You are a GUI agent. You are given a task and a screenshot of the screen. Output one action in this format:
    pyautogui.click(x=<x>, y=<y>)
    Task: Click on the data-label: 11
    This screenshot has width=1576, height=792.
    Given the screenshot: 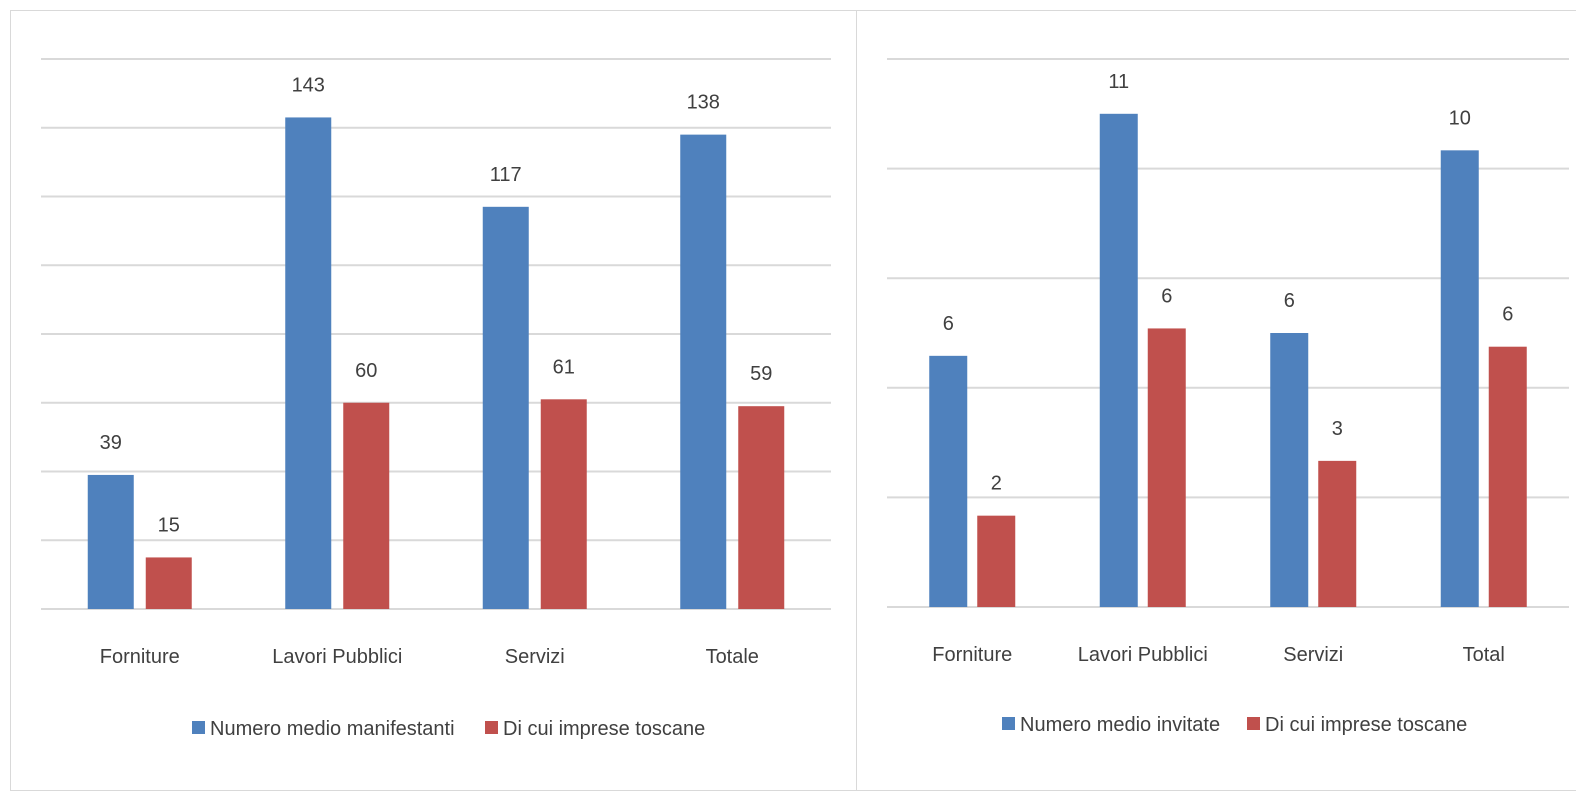 What is the action you would take?
    pyautogui.click(x=1118, y=82)
    